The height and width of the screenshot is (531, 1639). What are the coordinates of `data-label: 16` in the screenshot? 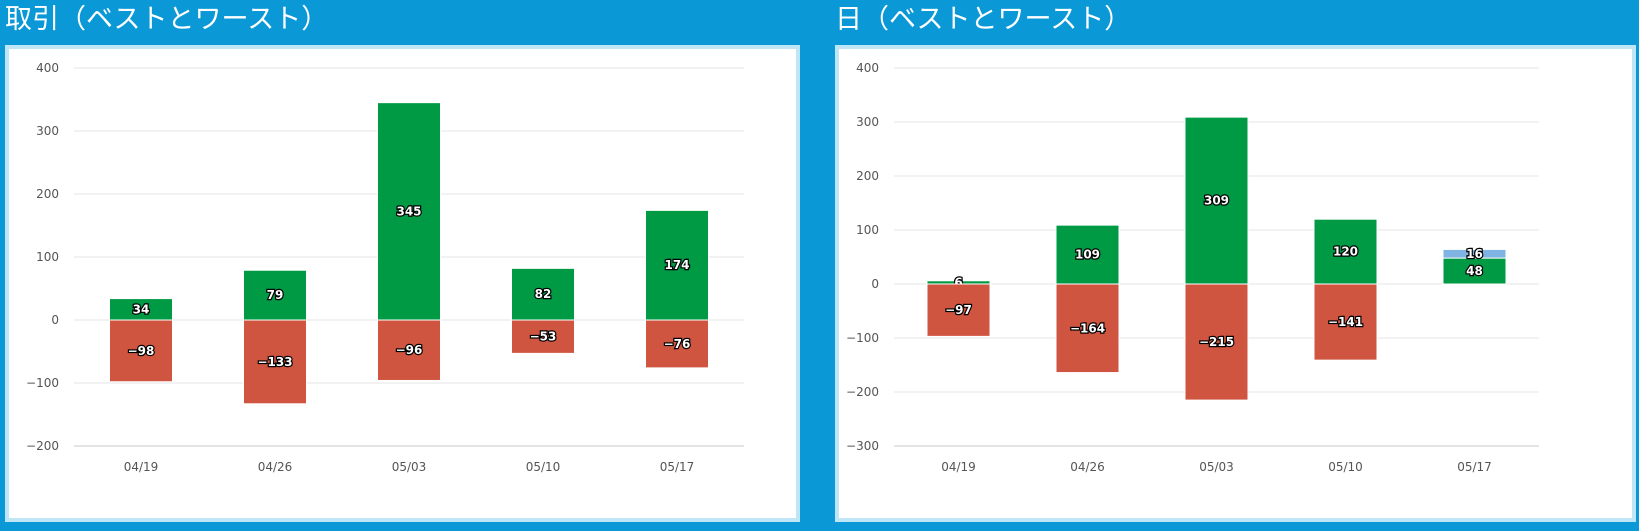 It's located at (1474, 254).